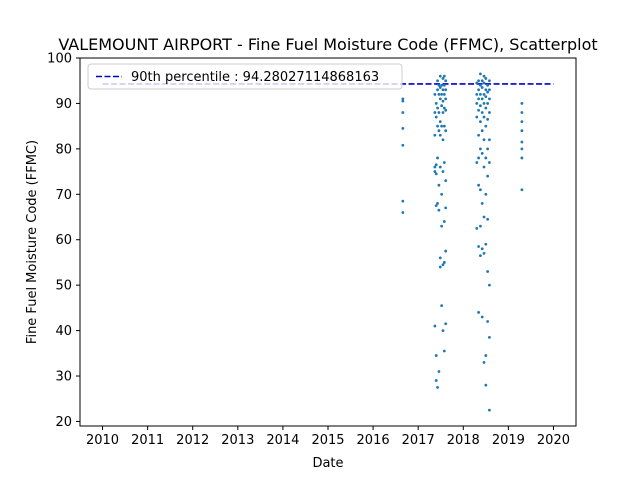 This screenshot has width=640, height=480. Describe the element at coordinates (327, 440) in the screenshot. I see `x-tick-label: 2015` at that location.